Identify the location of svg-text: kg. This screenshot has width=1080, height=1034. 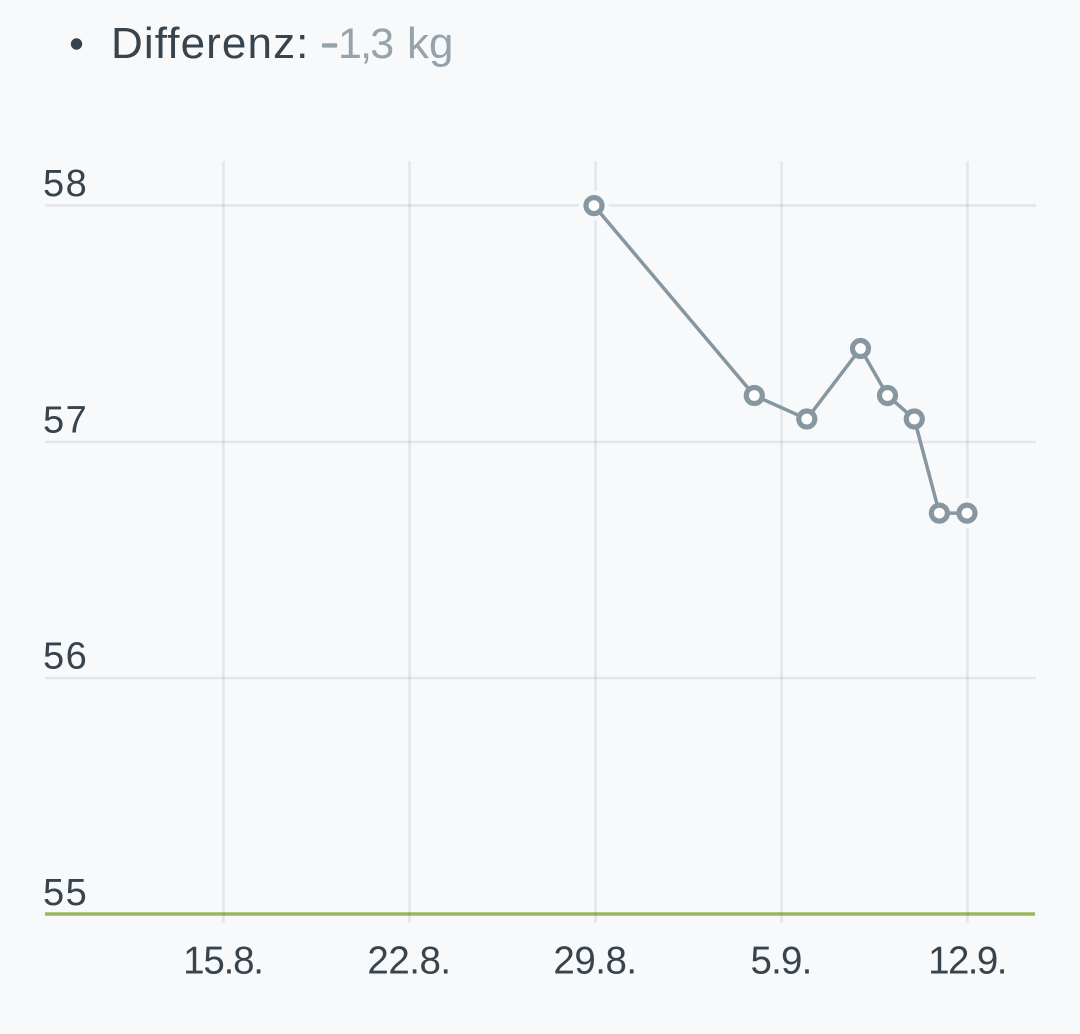
(430, 43).